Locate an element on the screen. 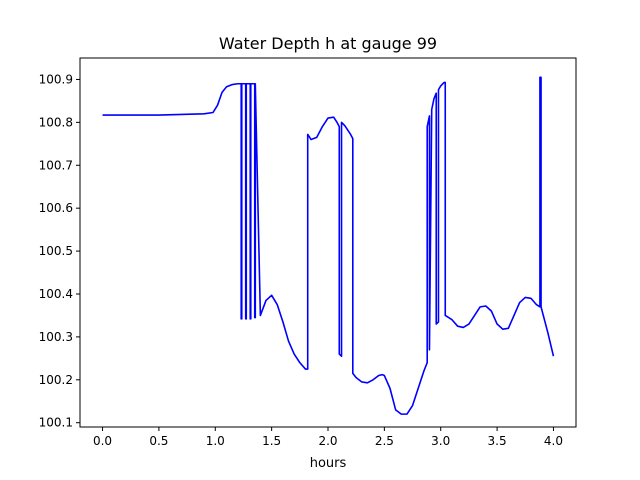 Image resolution: width=640 pixels, height=480 pixels. y-tick-label: 100.7 is located at coordinates (56, 165).